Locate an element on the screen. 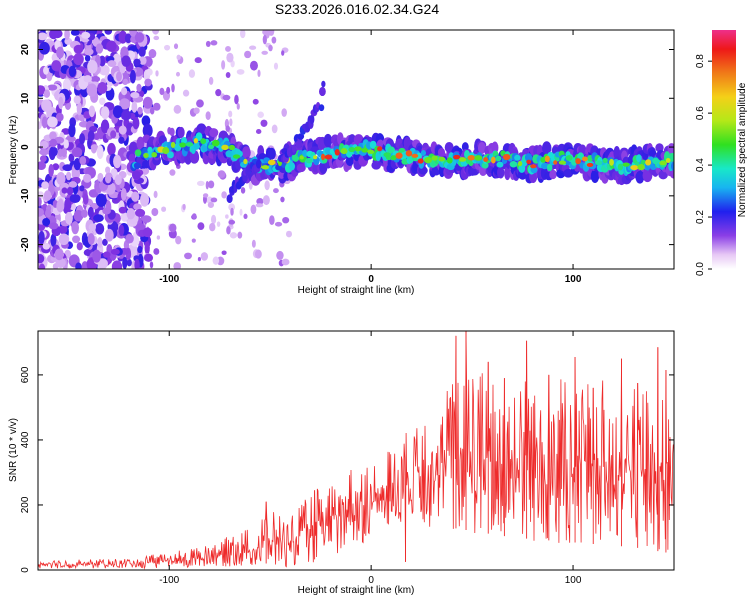 Image resolution: width=750 pixels, height=605 pixels. spectrogram-y-tick-label: -10 is located at coordinates (25, 195).